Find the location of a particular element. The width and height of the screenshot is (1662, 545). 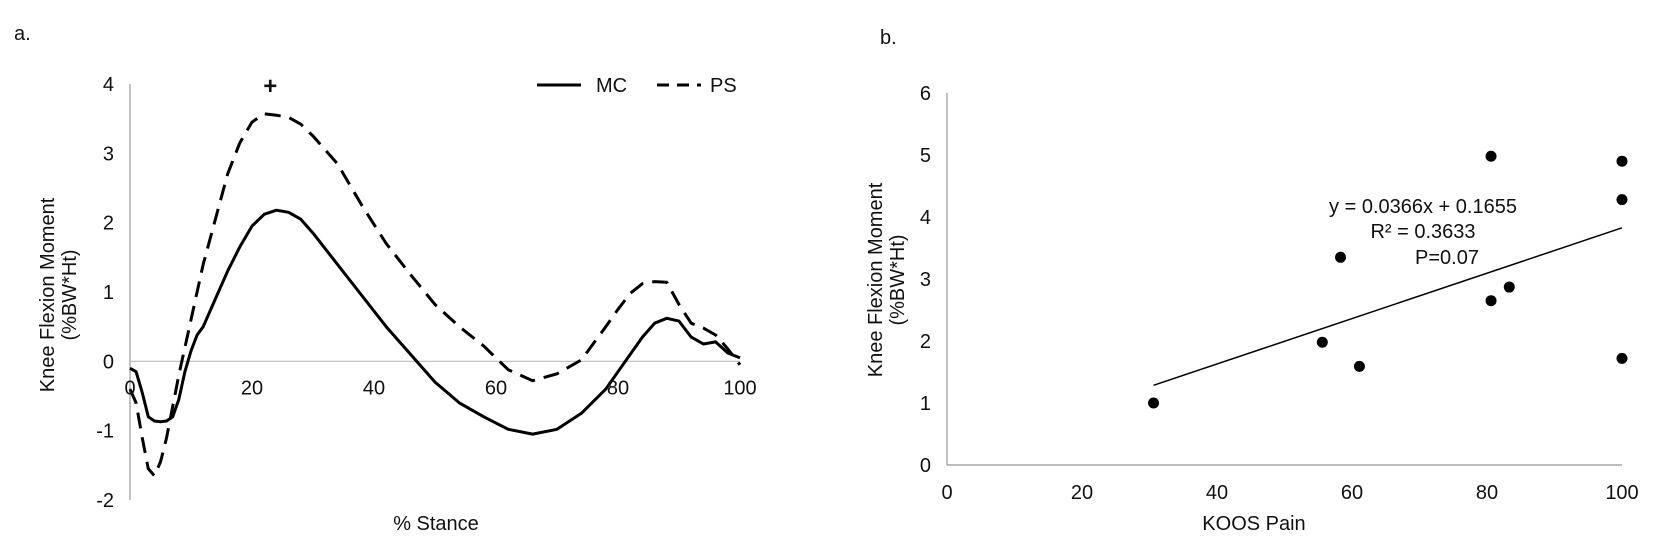

chart-b-y-tick-label: 6 is located at coordinates (925, 94).